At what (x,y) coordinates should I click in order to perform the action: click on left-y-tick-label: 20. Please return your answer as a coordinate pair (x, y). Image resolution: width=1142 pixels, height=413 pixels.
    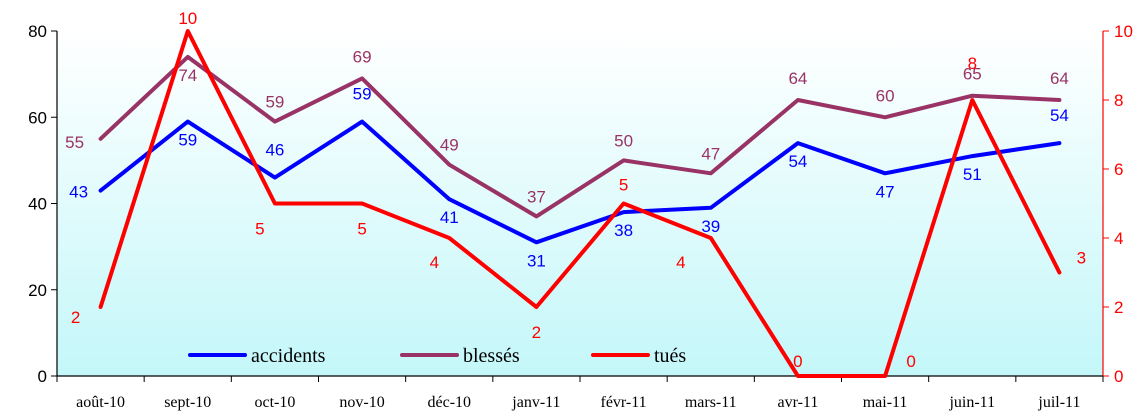
    Looking at the image, I should click on (37, 290).